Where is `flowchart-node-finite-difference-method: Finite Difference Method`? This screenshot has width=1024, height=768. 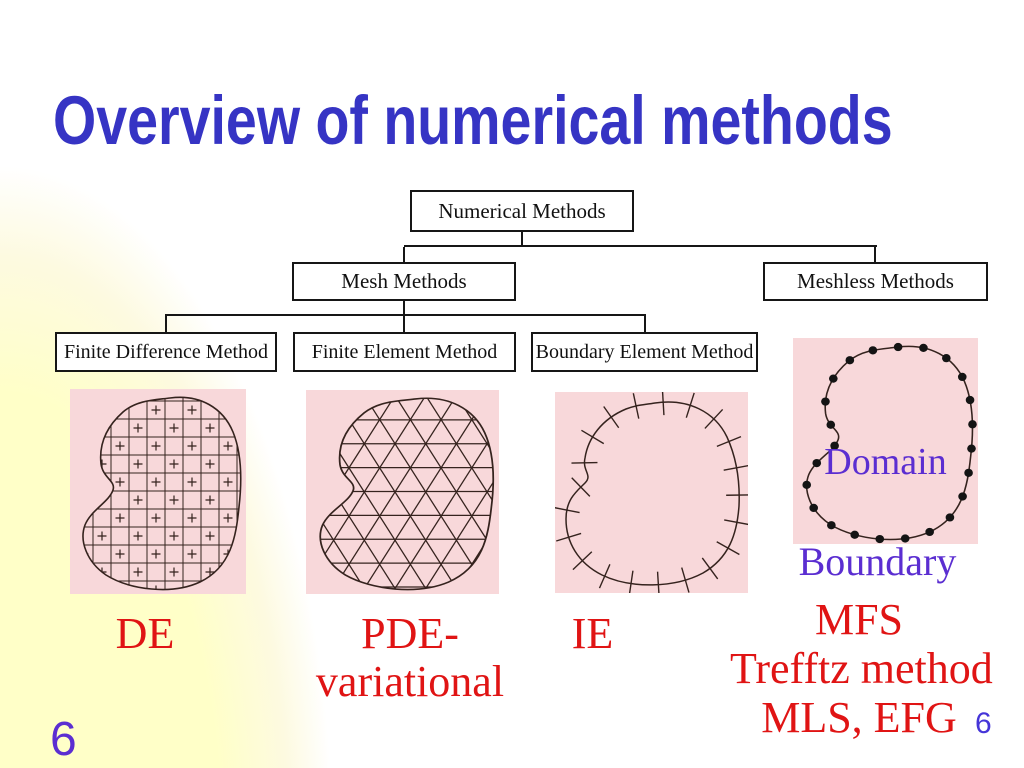 flowchart-node-finite-difference-method: Finite Difference Method is located at coordinates (166, 352).